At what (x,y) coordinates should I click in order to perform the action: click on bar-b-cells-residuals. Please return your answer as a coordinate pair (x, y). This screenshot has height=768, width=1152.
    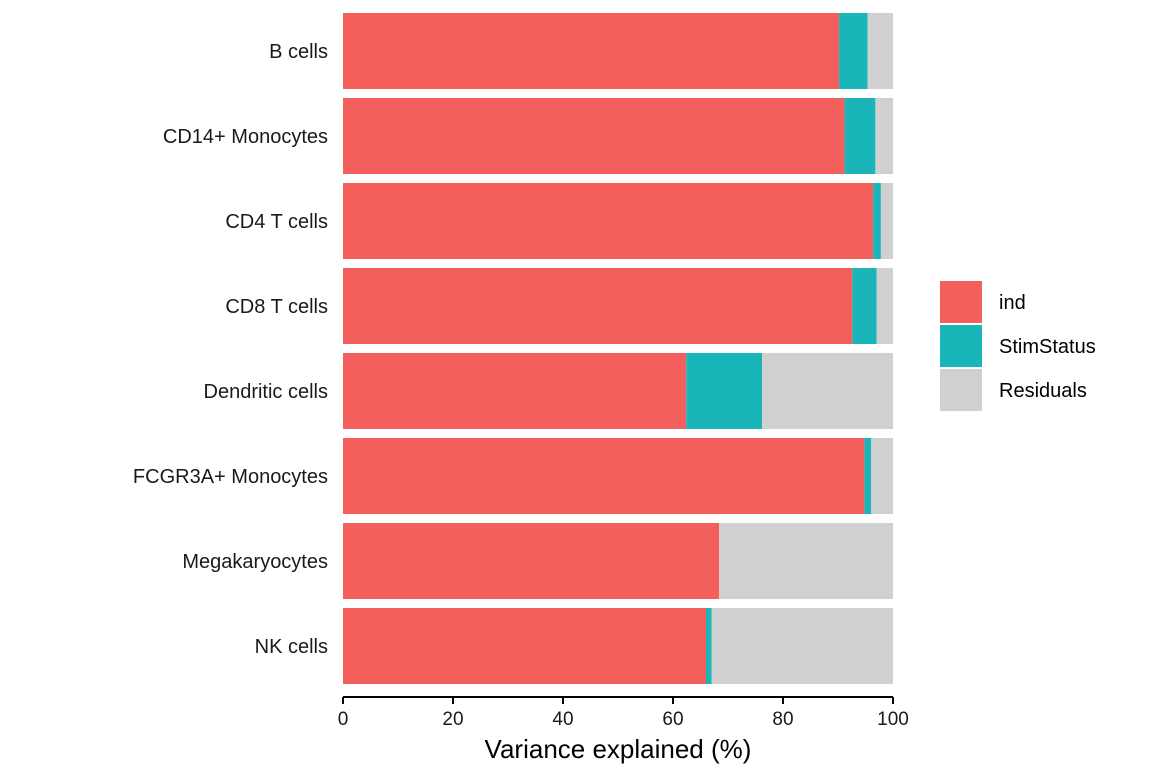
    Looking at the image, I should click on (880, 51).